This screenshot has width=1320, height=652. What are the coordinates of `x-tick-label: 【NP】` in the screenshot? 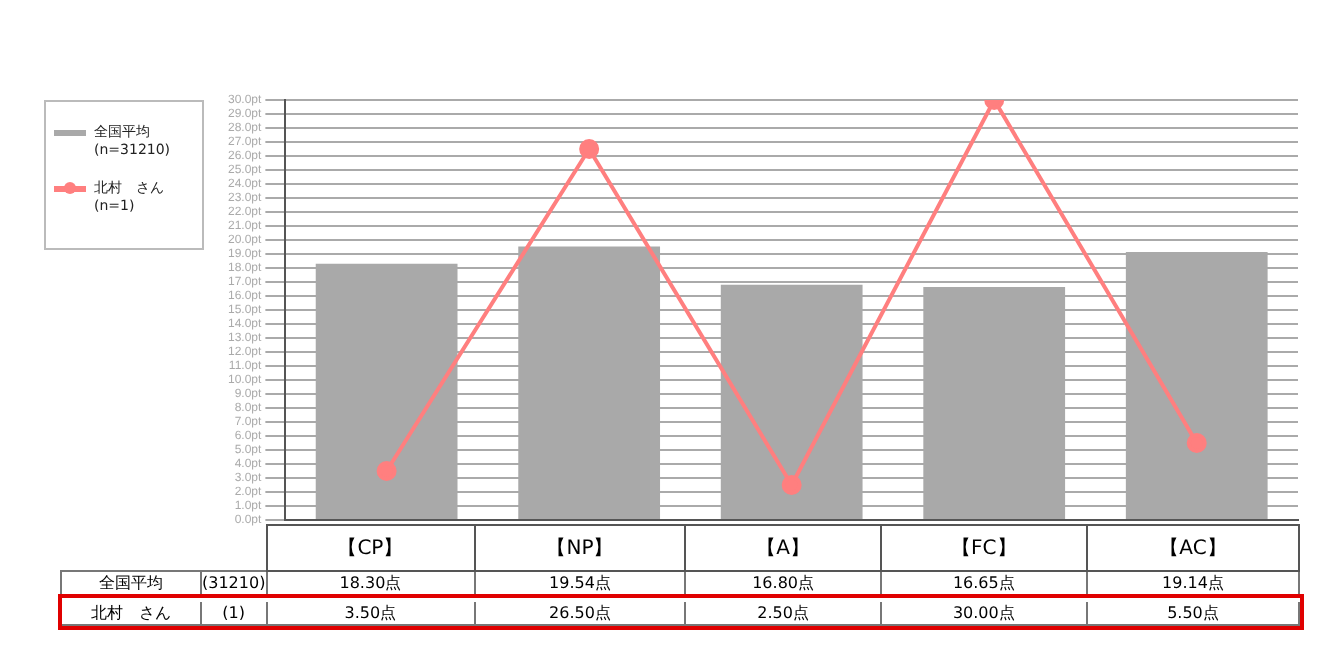 It's located at (580, 548).